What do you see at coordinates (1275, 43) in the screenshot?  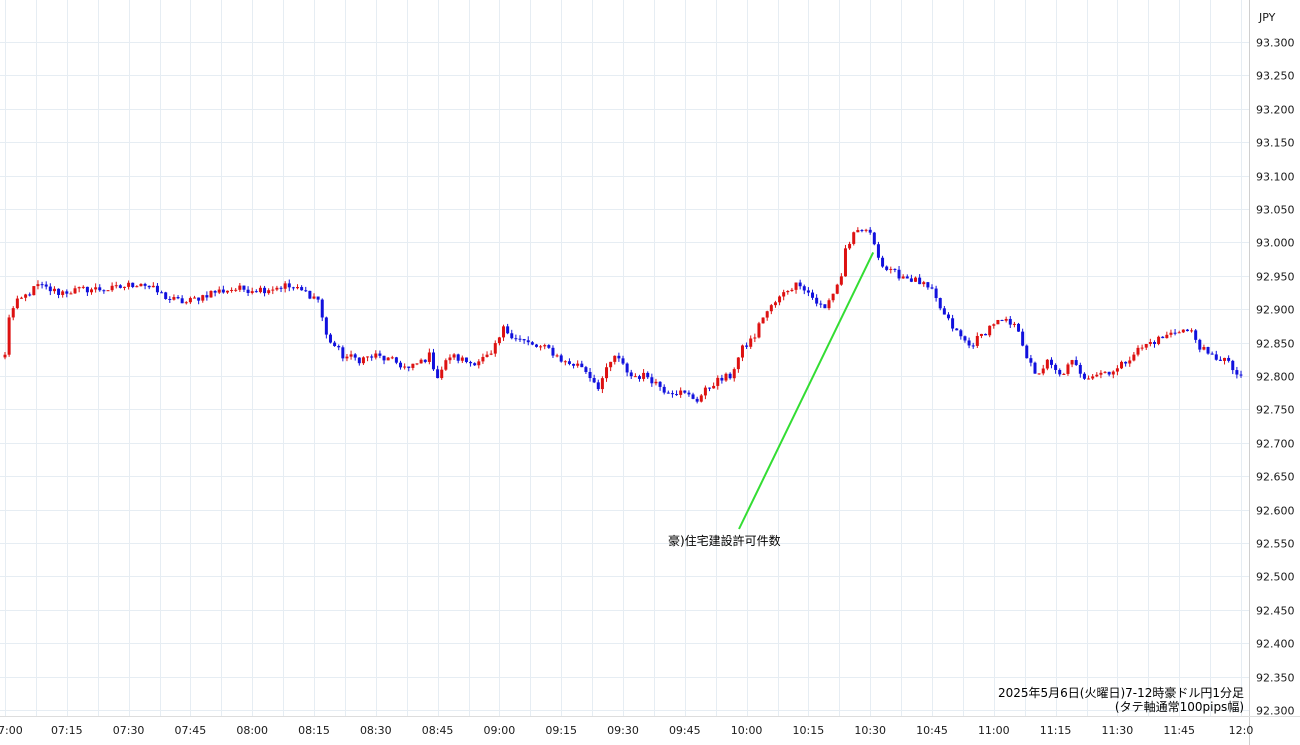 I see `y-tick-label: 93.300` at bounding box center [1275, 43].